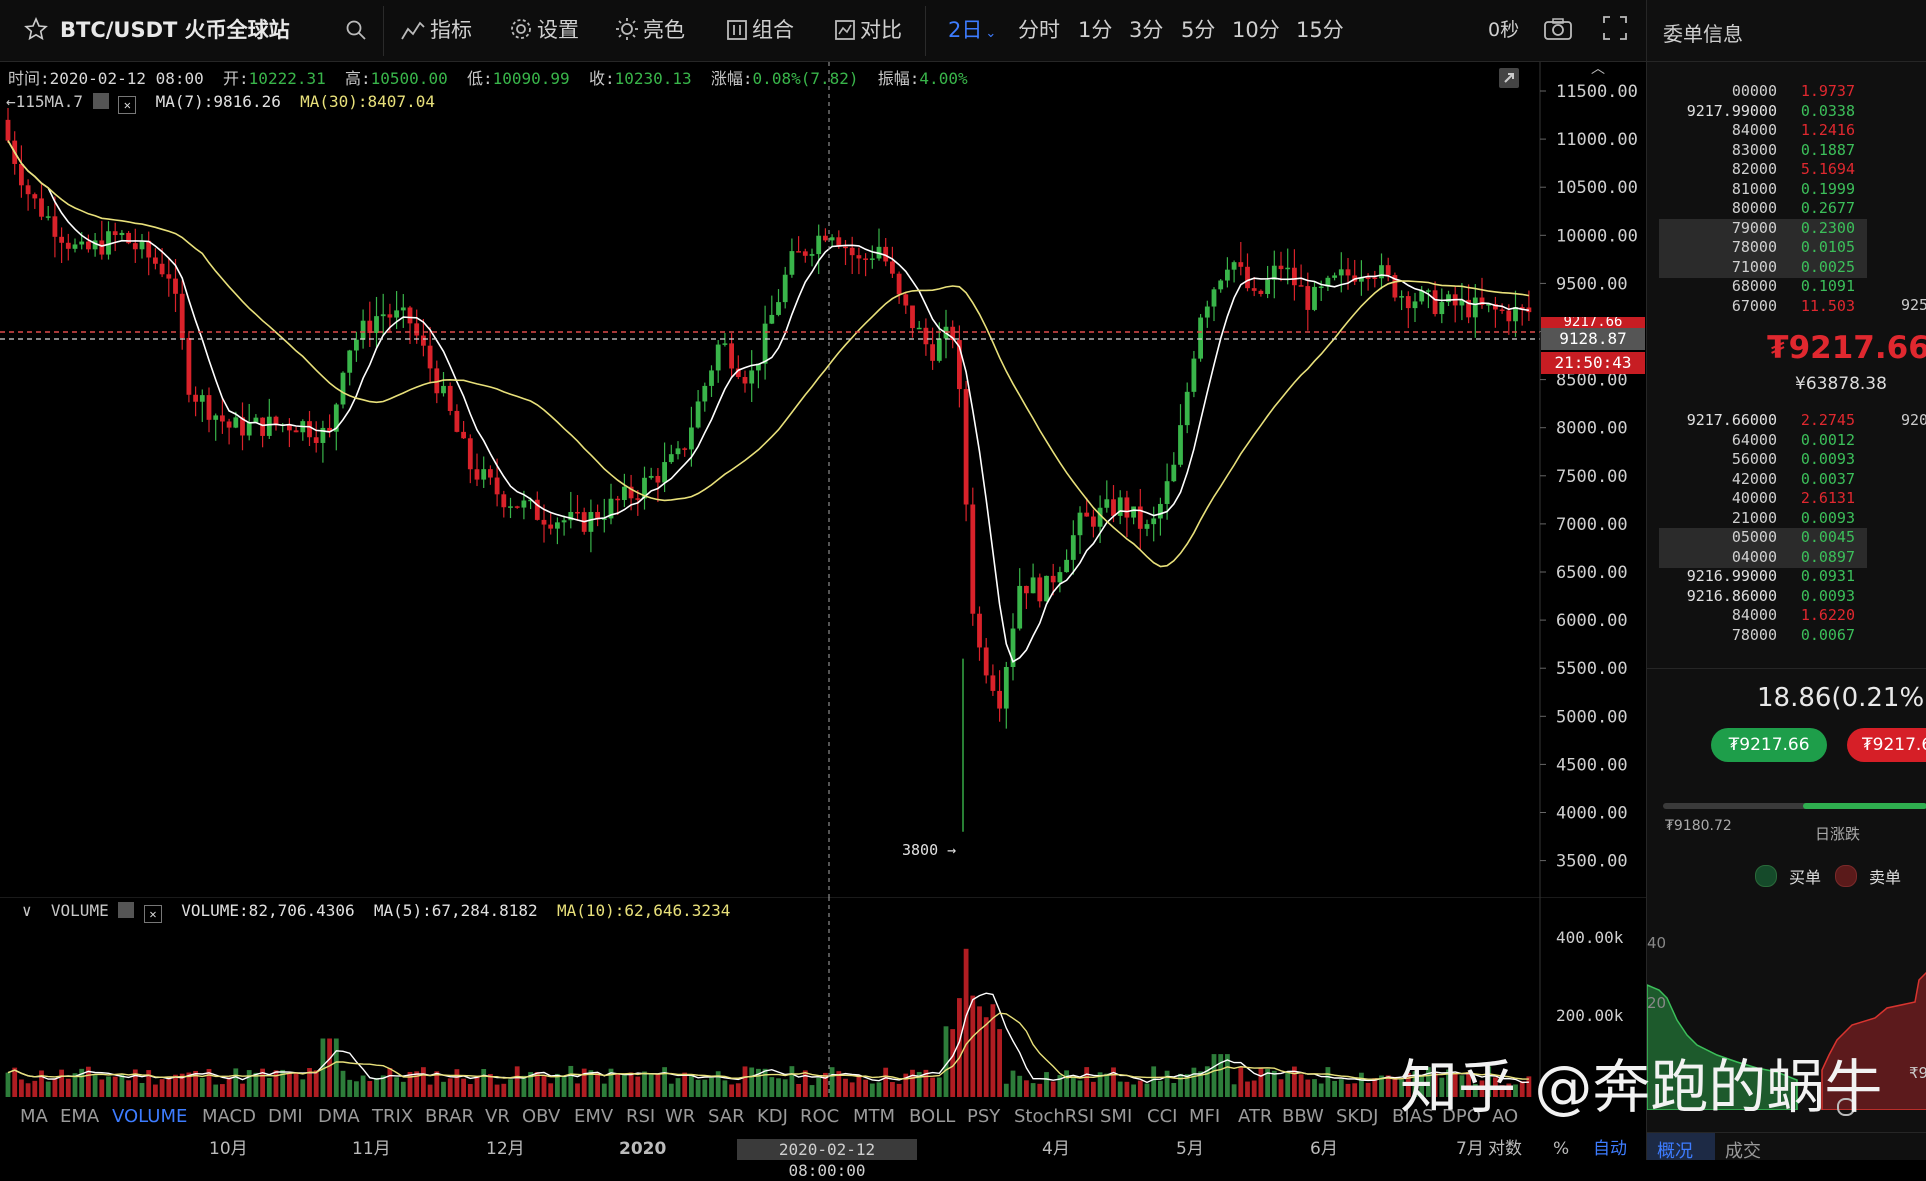 The image size is (1926, 1181). I want to click on trades-tab: 成交, so click(1743, 1151).